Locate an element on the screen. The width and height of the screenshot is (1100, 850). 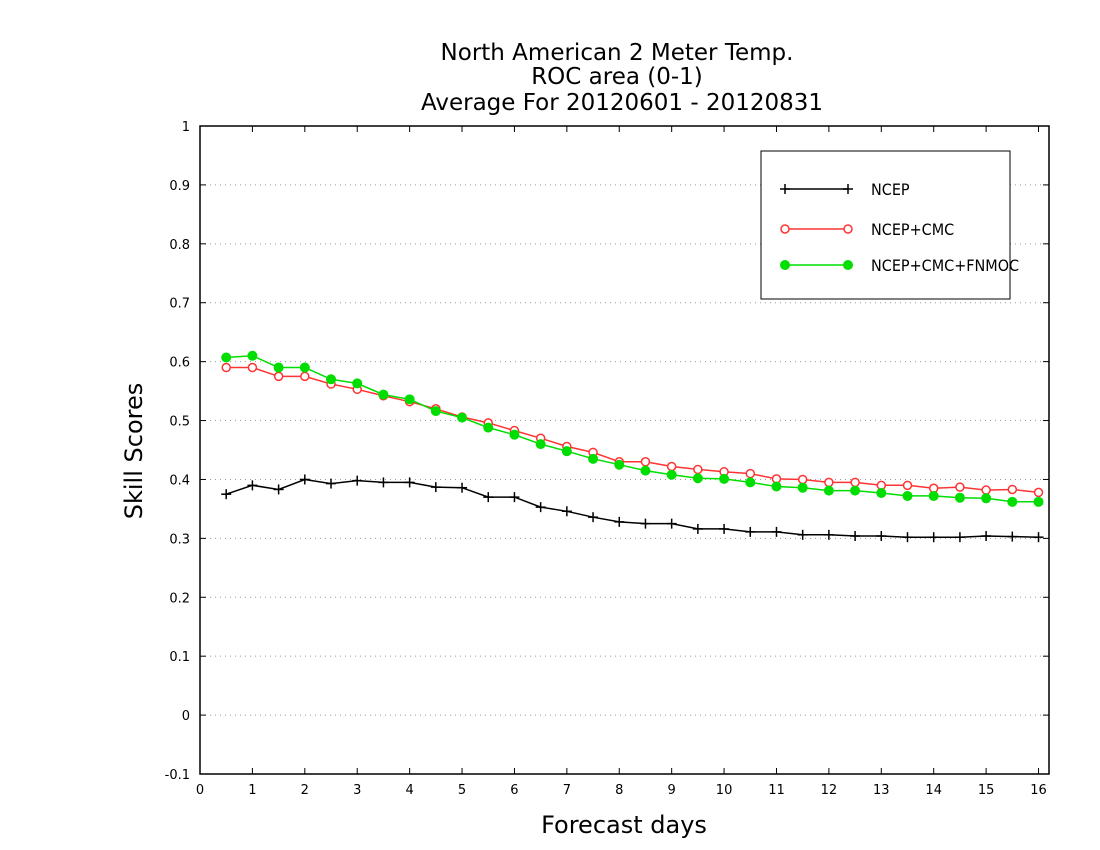
x-tick-label: 0 is located at coordinates (200, 790).